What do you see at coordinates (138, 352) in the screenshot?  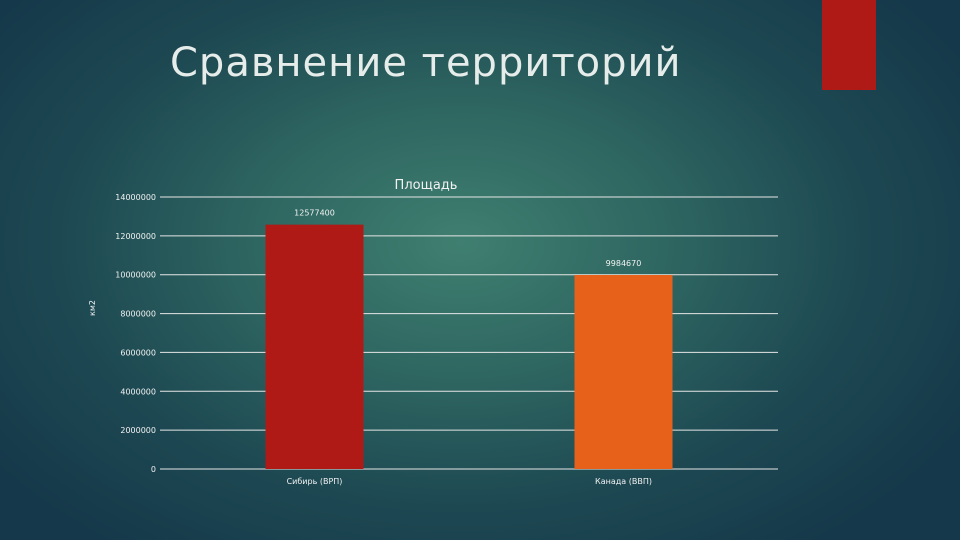 I see `y-tick-label: 6000000` at bounding box center [138, 352].